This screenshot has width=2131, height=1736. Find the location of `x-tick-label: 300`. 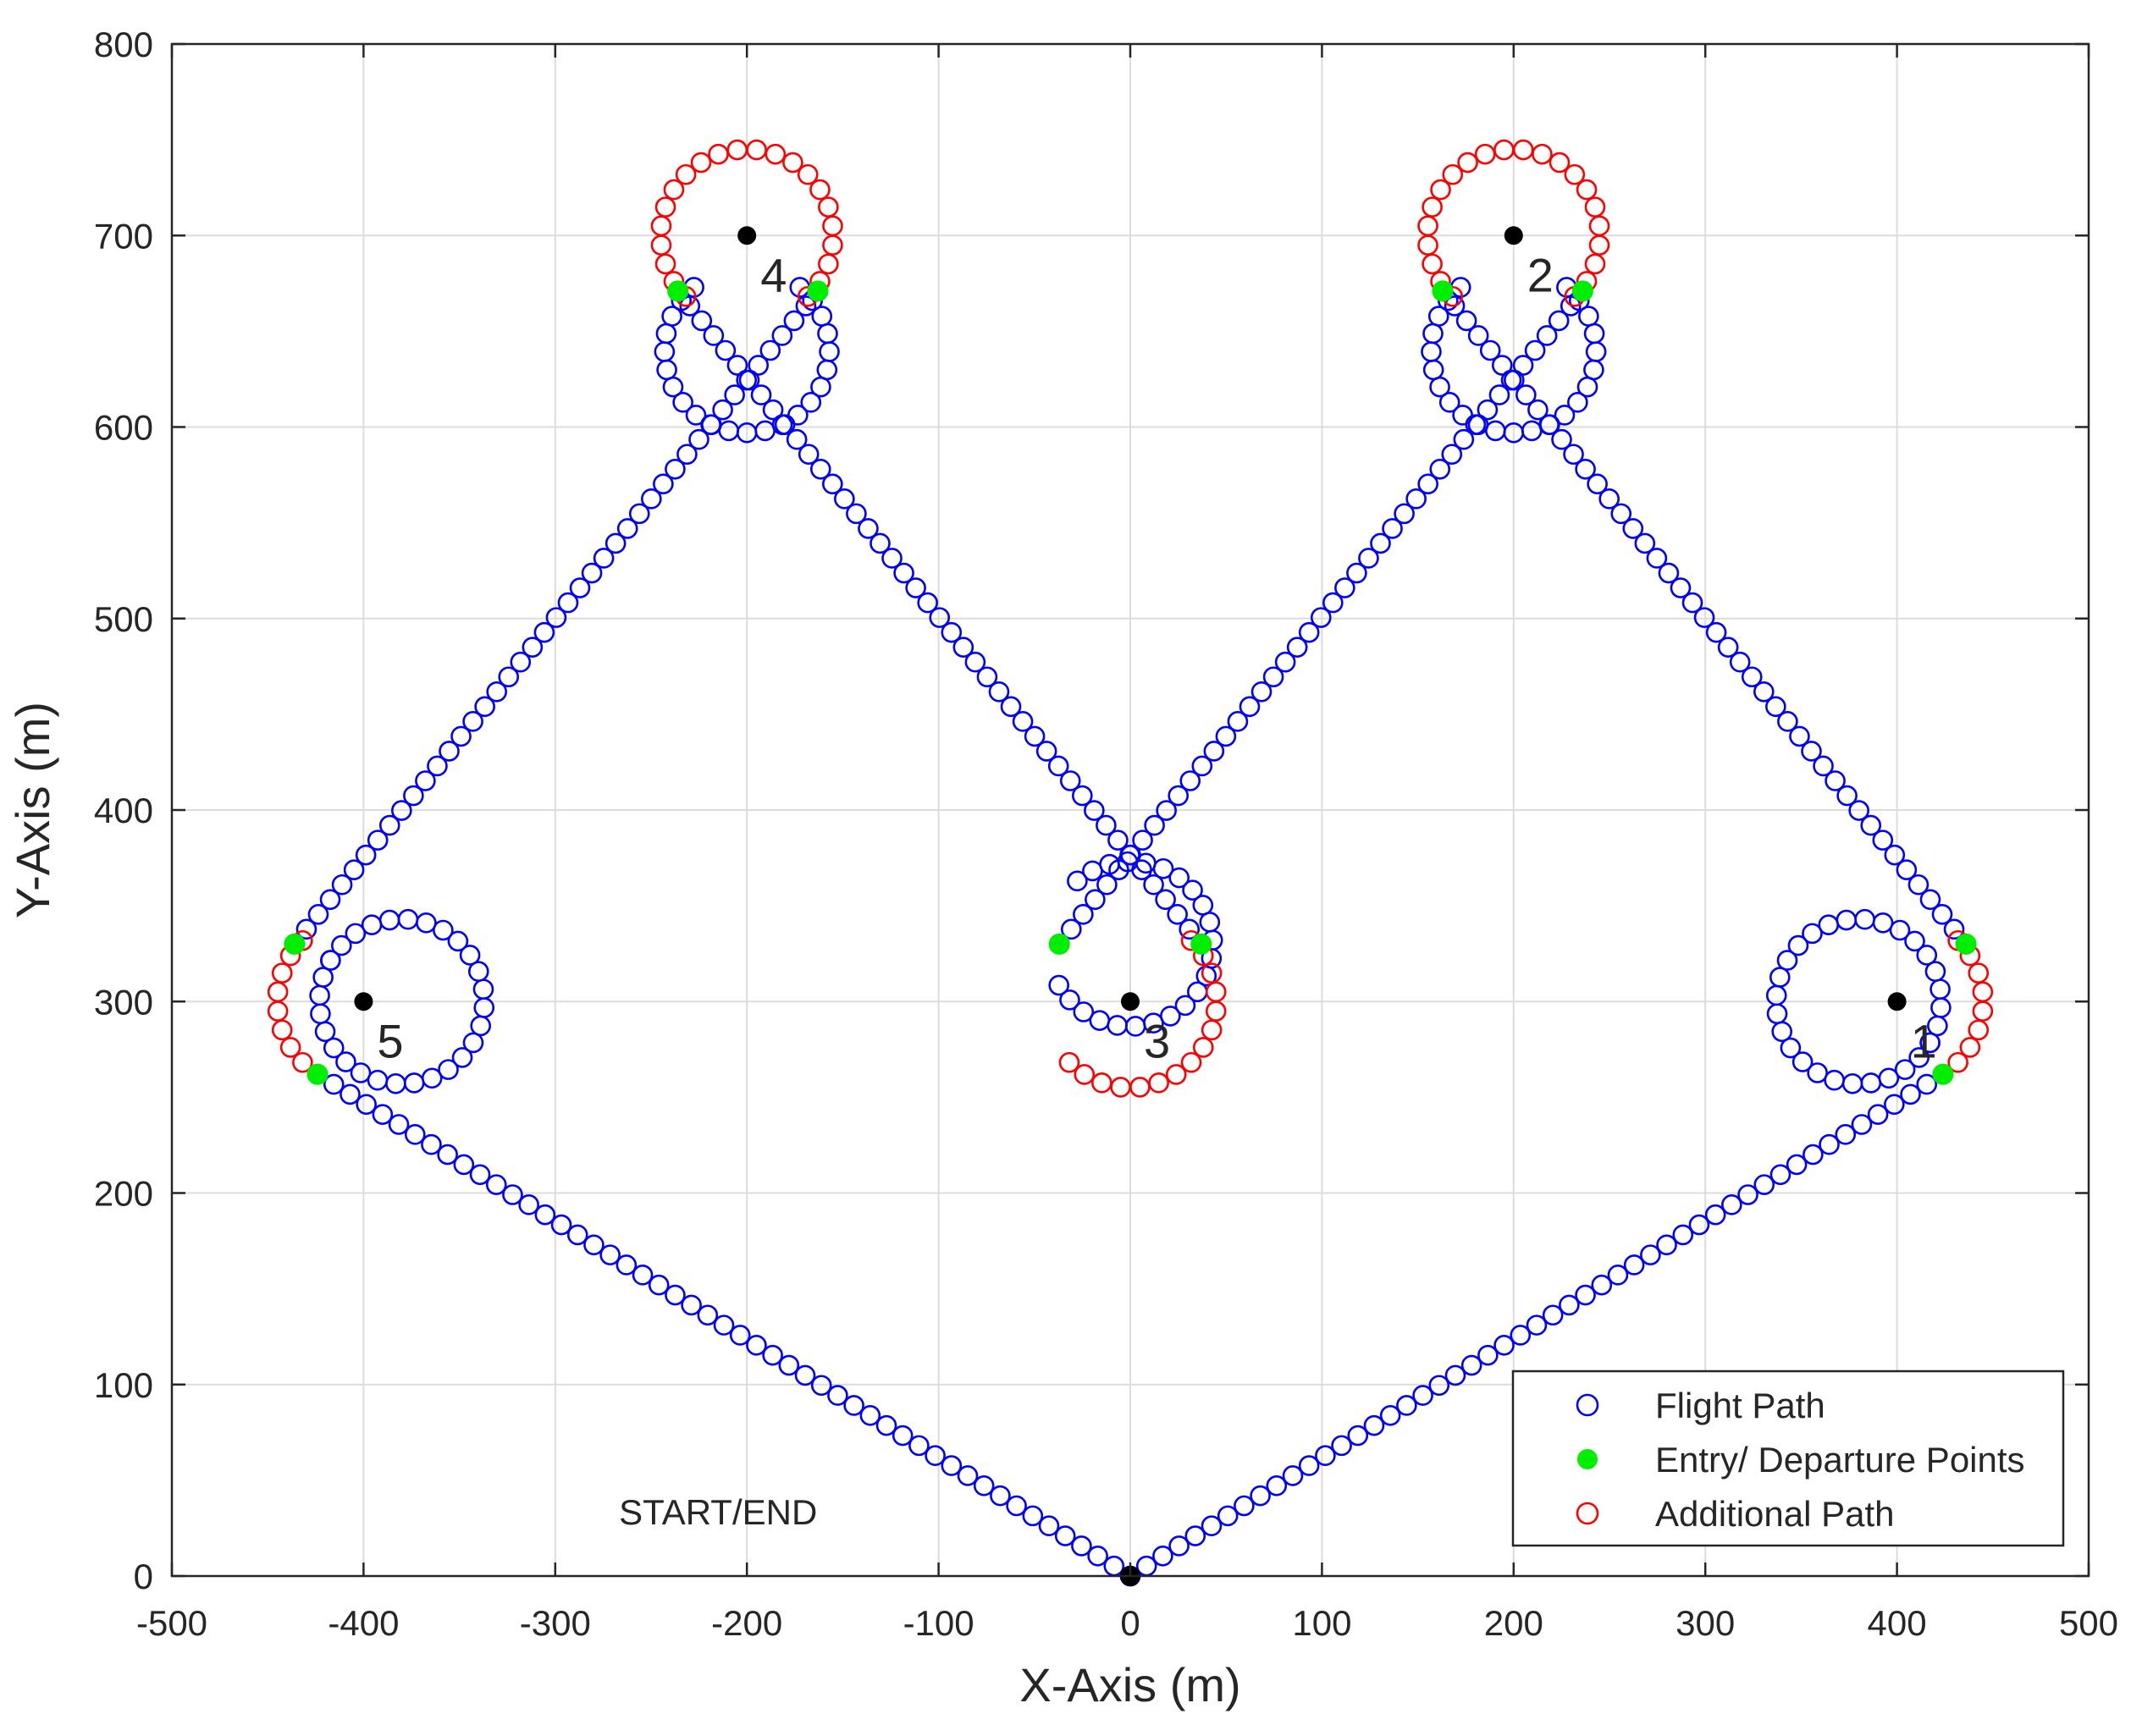

x-tick-label: 300 is located at coordinates (1706, 1623).